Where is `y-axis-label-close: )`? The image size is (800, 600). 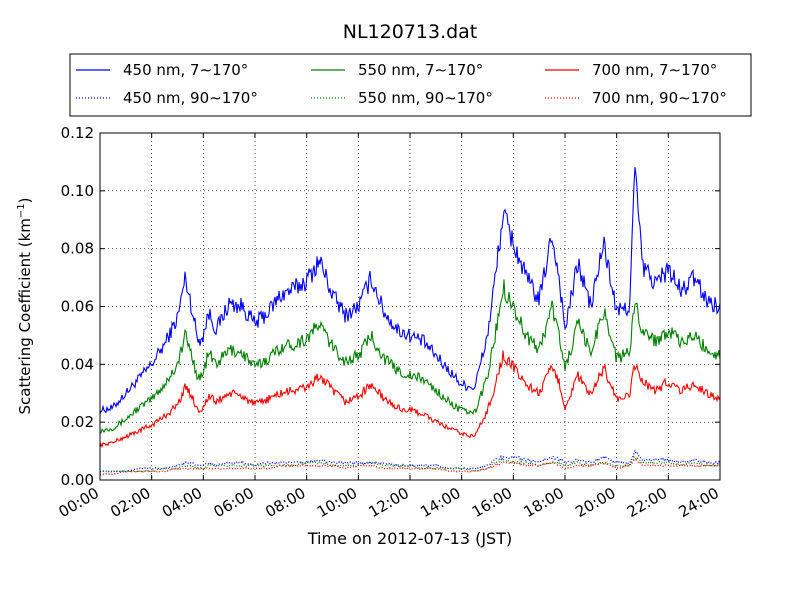
y-axis-label-close: ) is located at coordinates (25, 200).